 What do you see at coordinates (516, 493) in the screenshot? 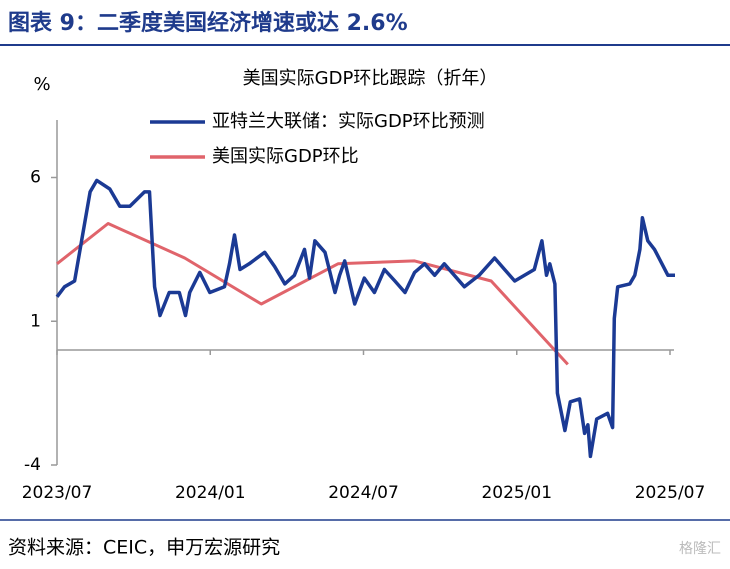
I see `x-tick-label: 2025/01` at bounding box center [516, 493].